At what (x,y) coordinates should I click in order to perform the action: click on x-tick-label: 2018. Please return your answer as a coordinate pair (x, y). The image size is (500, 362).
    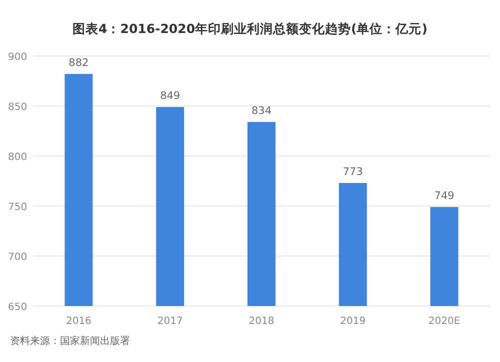
    Looking at the image, I should click on (261, 321).